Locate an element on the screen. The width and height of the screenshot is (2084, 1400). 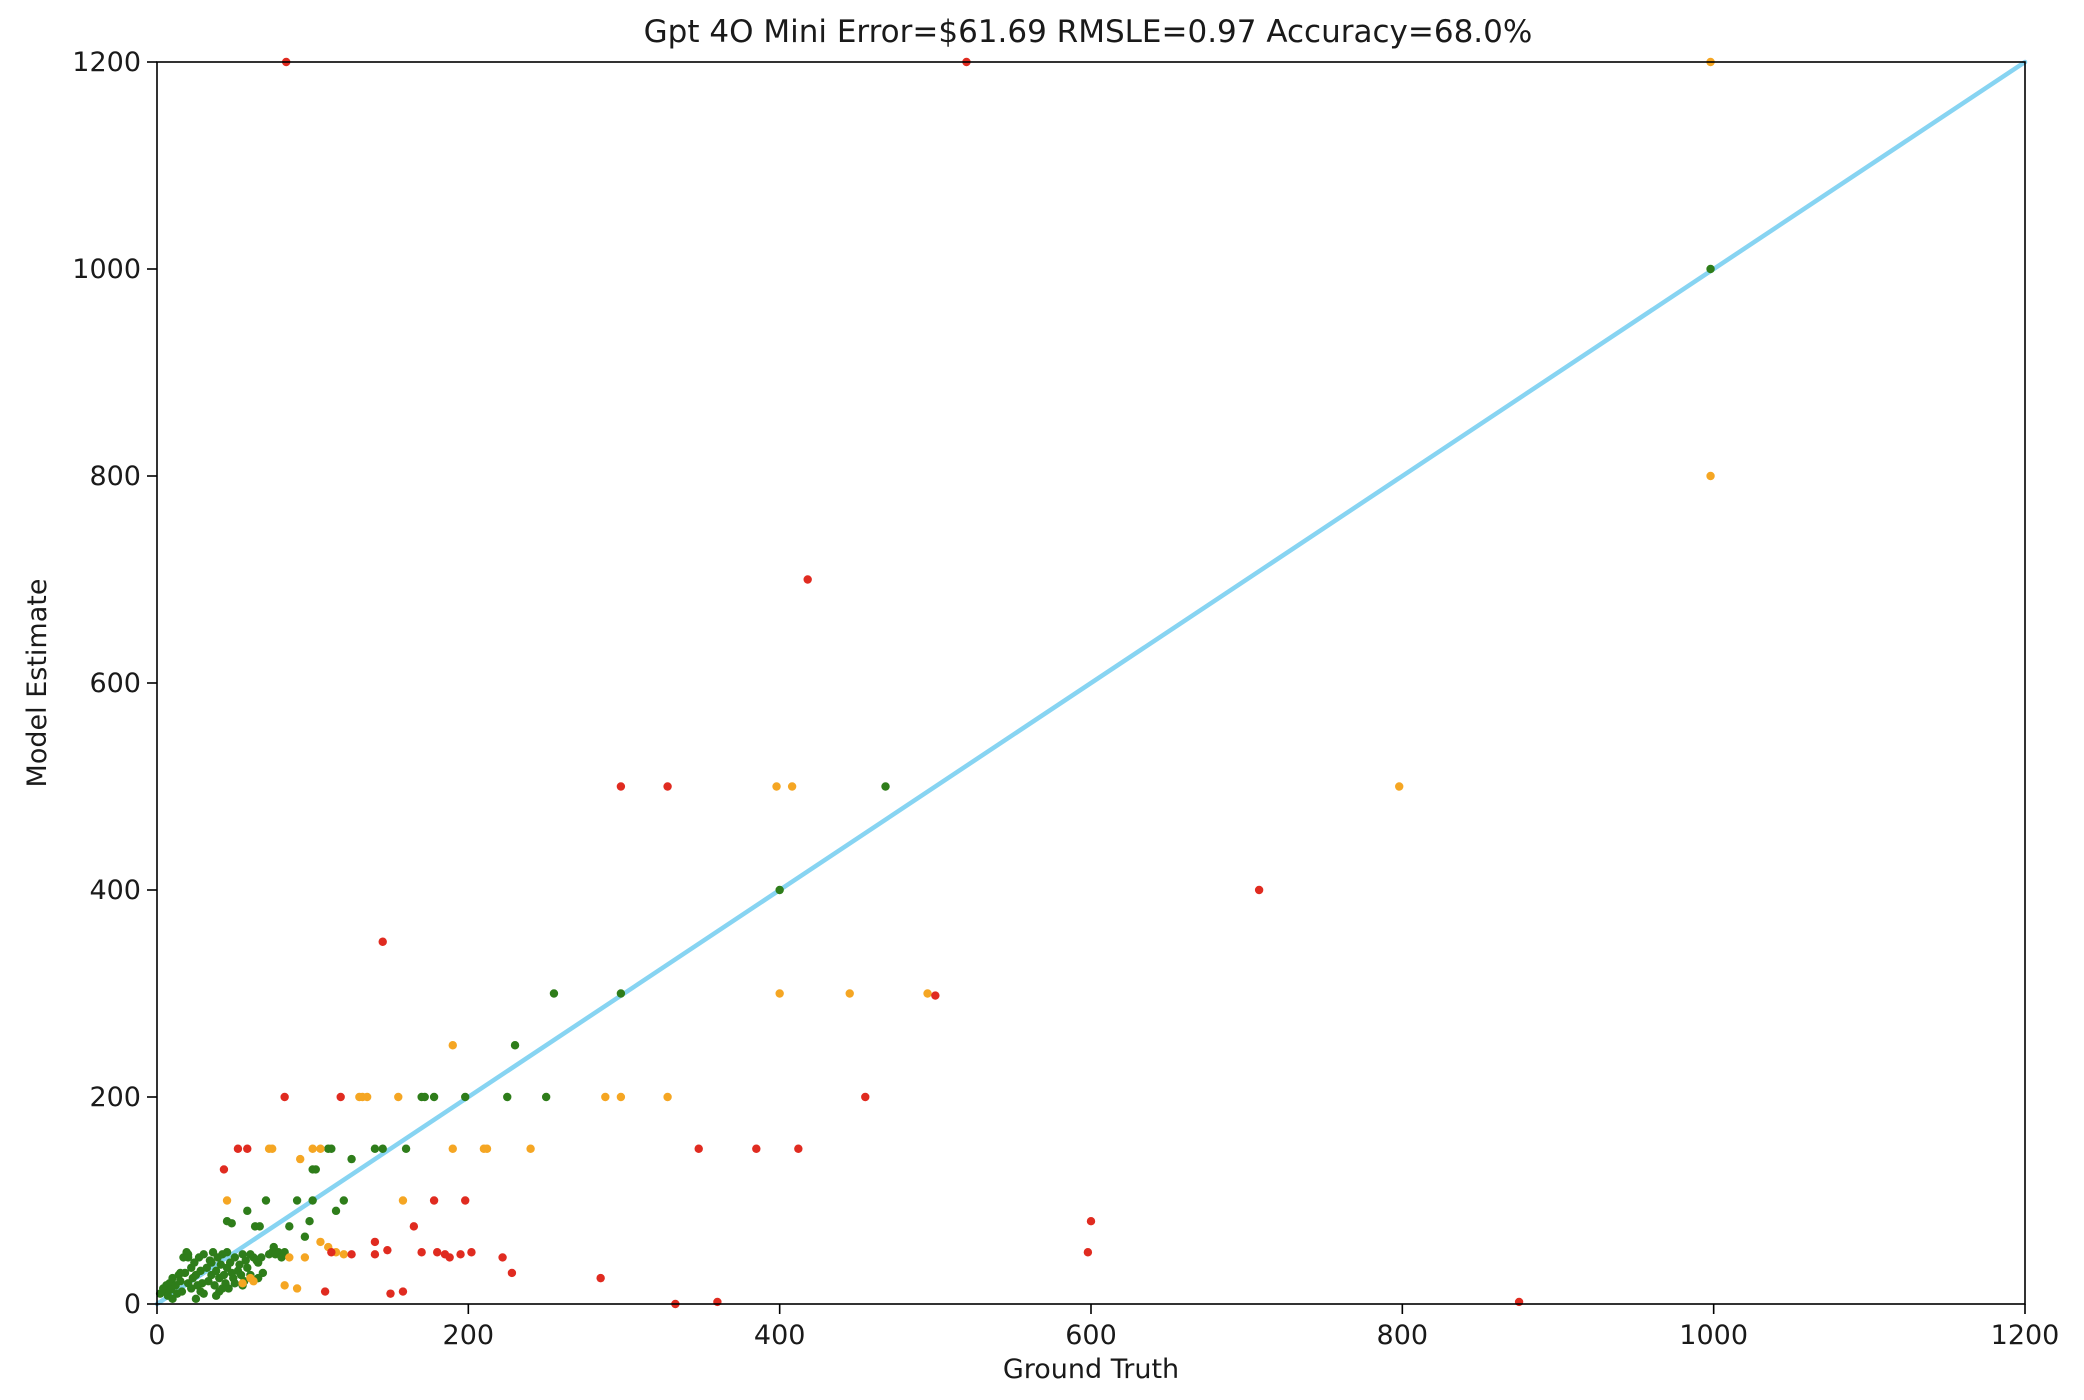
y-tick-label: 600 is located at coordinates (115, 683).